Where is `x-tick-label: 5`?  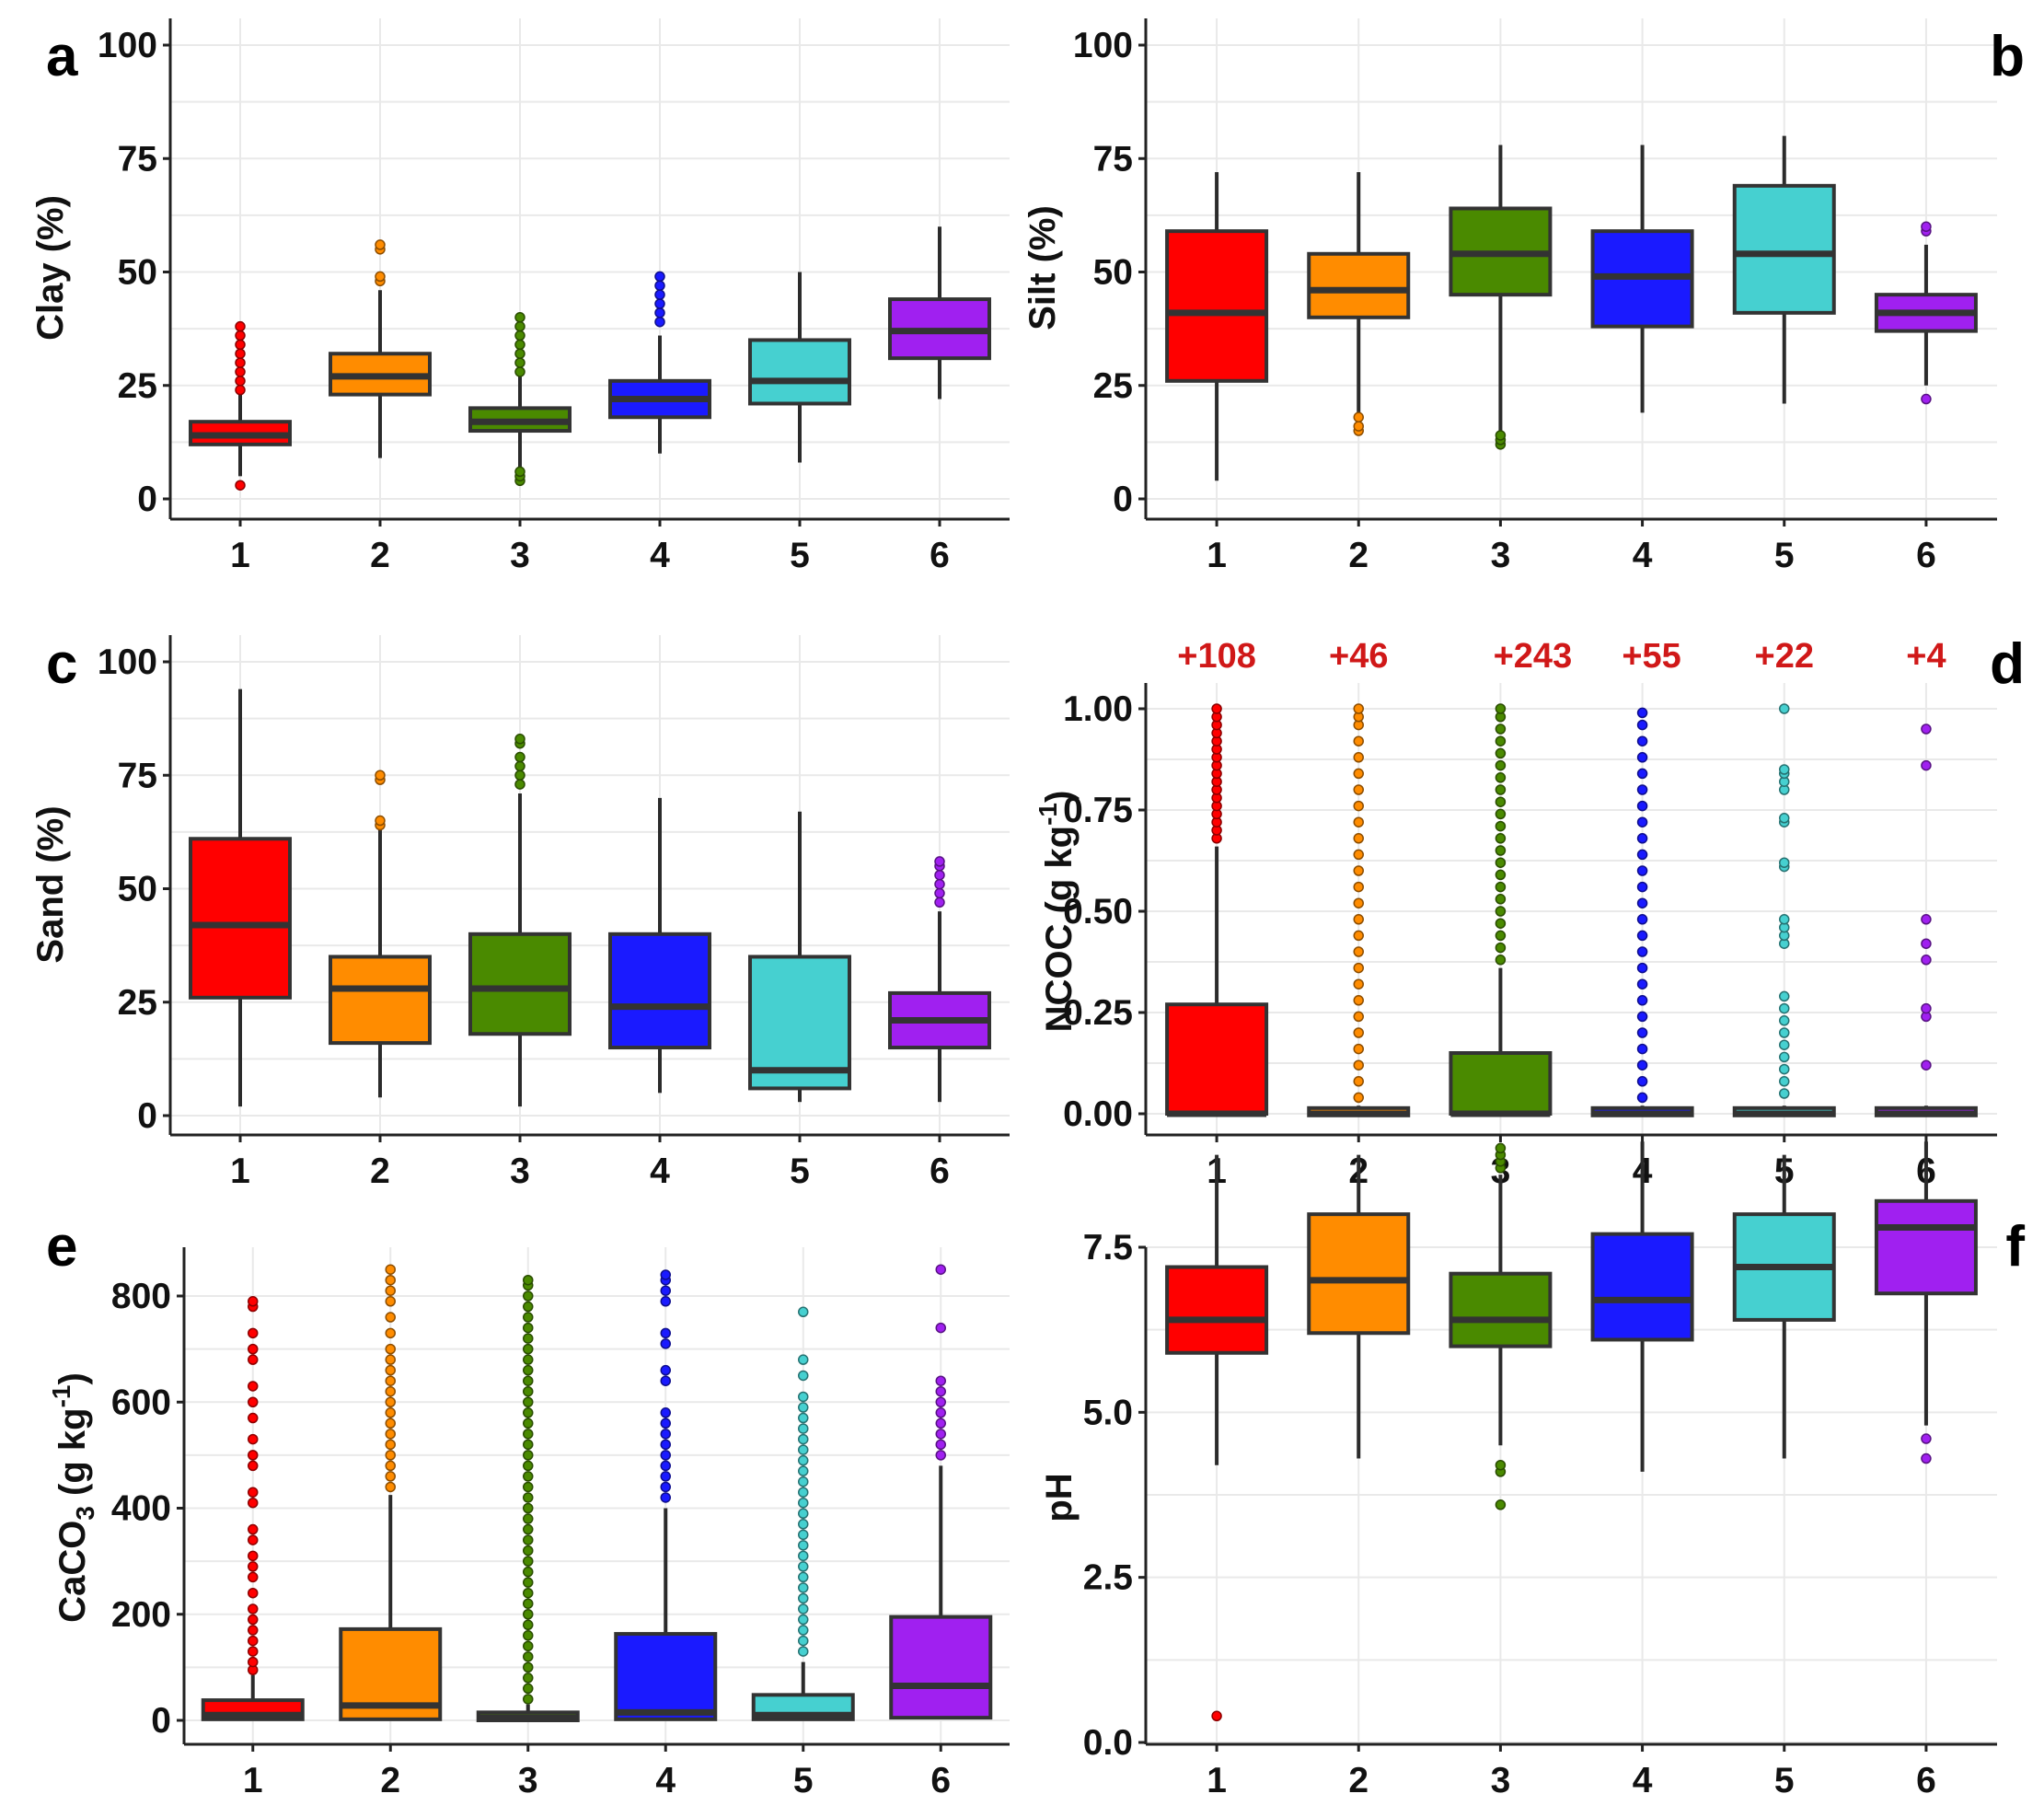 x-tick-label: 5 is located at coordinates (1784, 555).